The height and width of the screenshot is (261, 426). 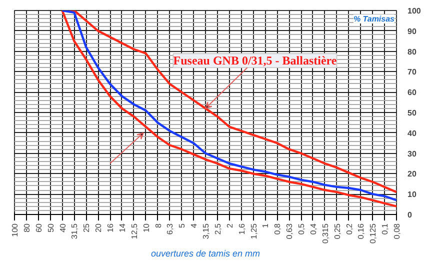 What do you see at coordinates (361, 231) in the screenshot?
I see `x-tick-label: 0,16` at bounding box center [361, 231].